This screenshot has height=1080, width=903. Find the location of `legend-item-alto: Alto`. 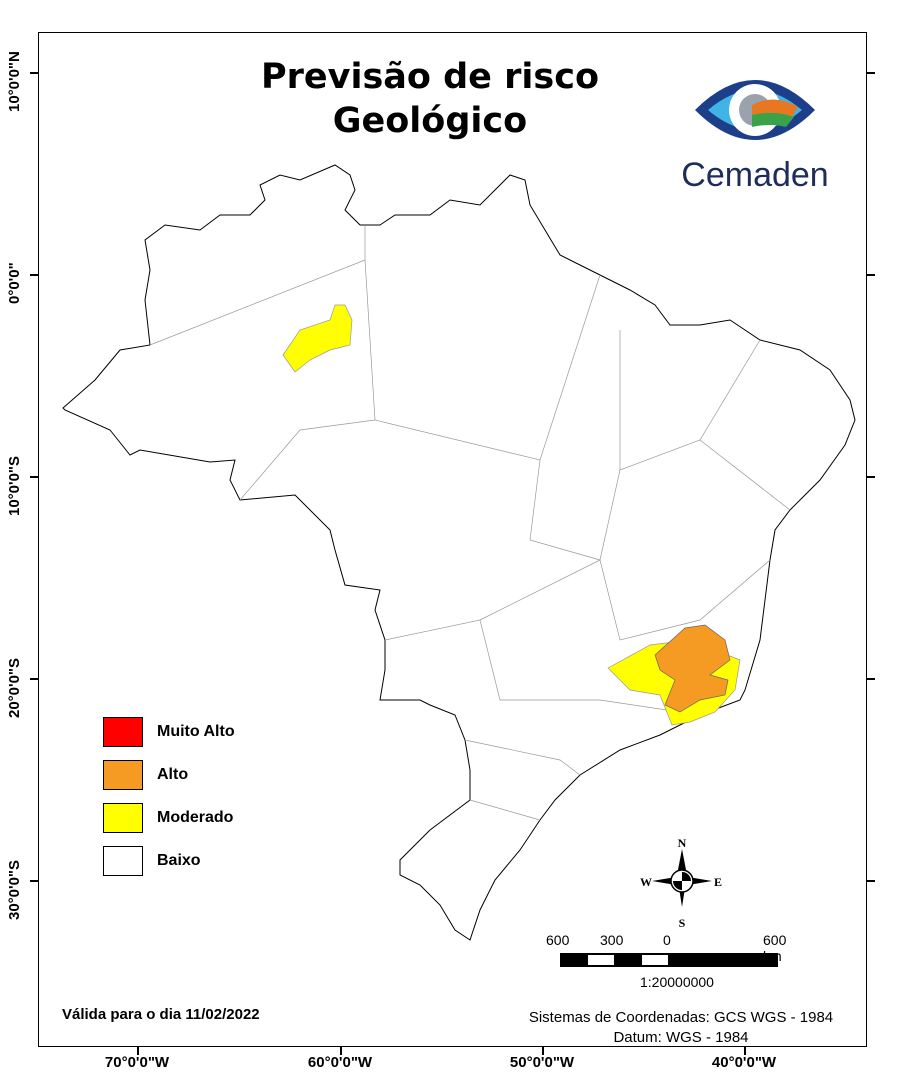

legend-item-alto: Alto is located at coordinates (169, 774).